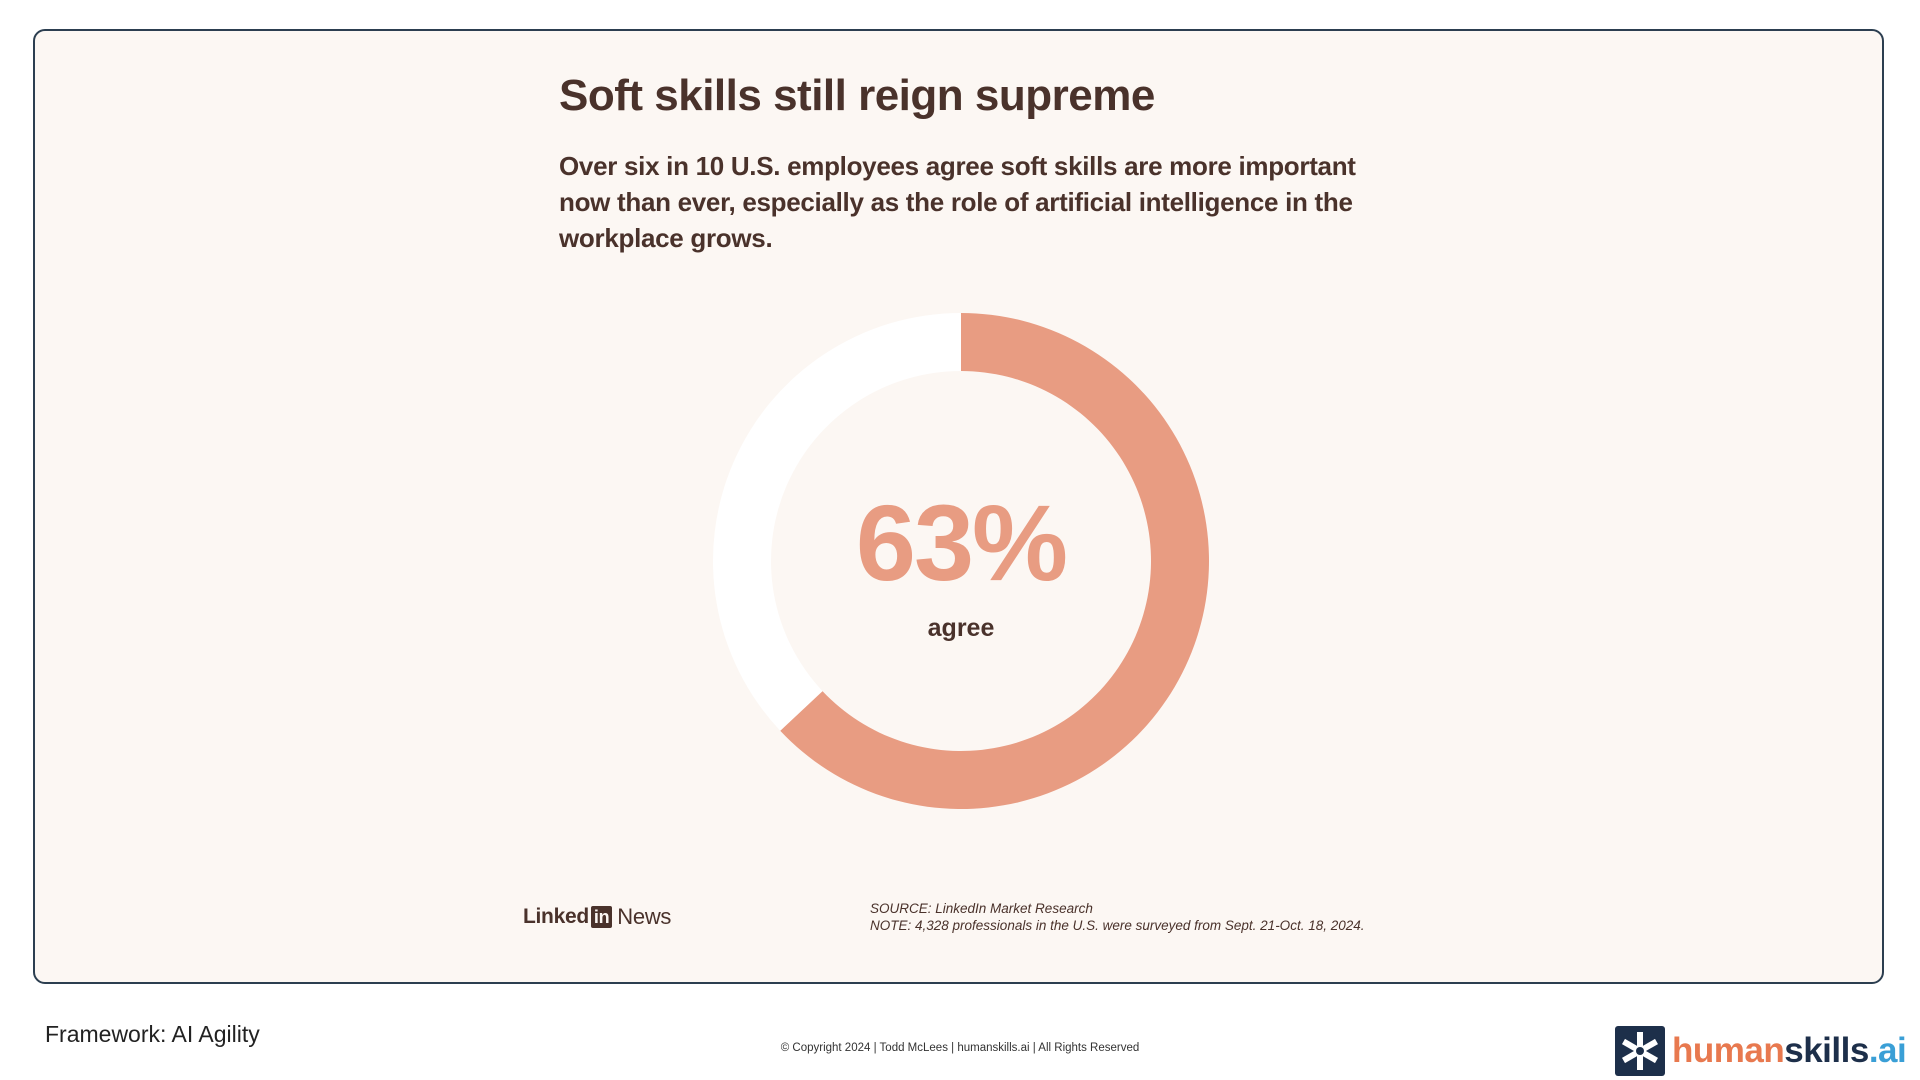 Image resolution: width=1920 pixels, height=1080 pixels. I want to click on brand-word-ai: .ai, so click(1887, 1050).